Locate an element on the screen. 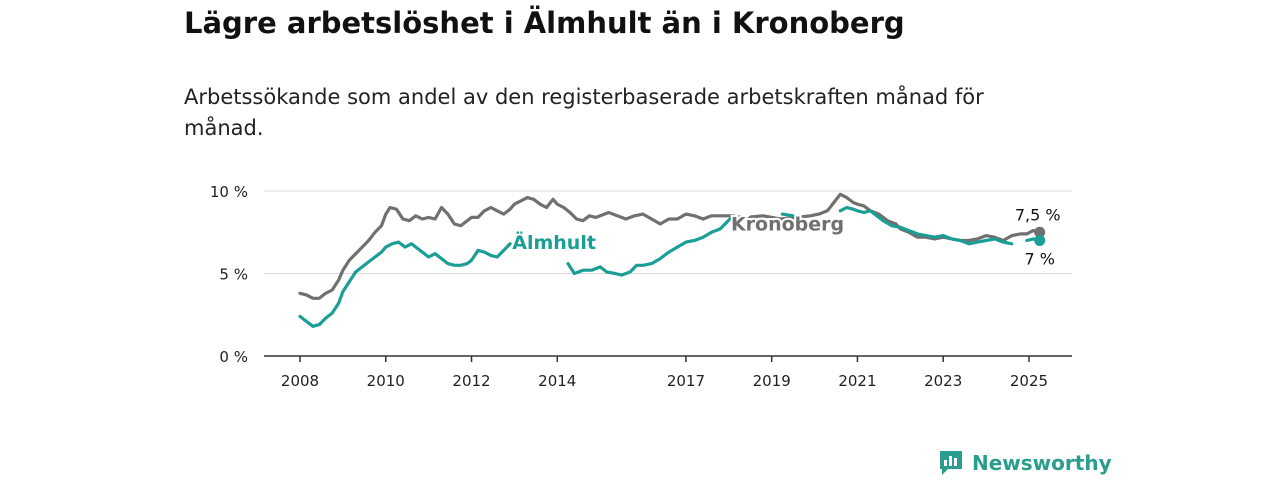 The image size is (1280, 480). x-tick-label: 2023 is located at coordinates (943, 381).